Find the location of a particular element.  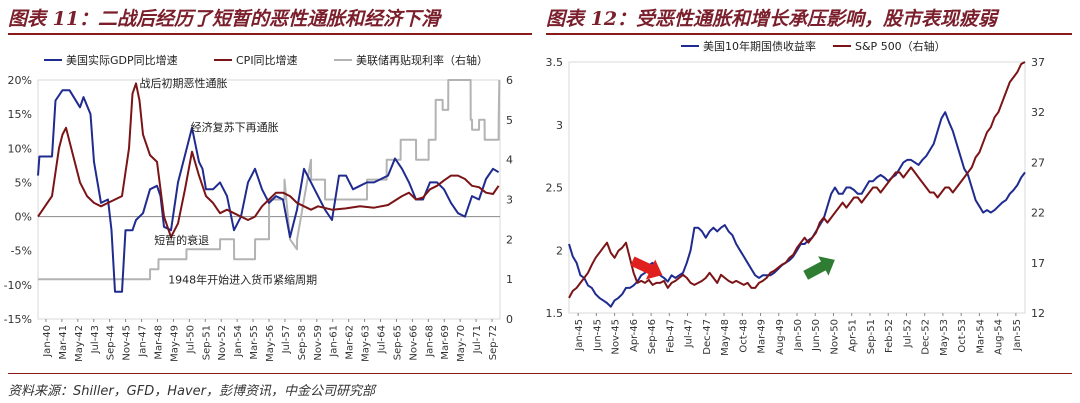

x-tick-label: Mar-69 is located at coordinates (445, 342).